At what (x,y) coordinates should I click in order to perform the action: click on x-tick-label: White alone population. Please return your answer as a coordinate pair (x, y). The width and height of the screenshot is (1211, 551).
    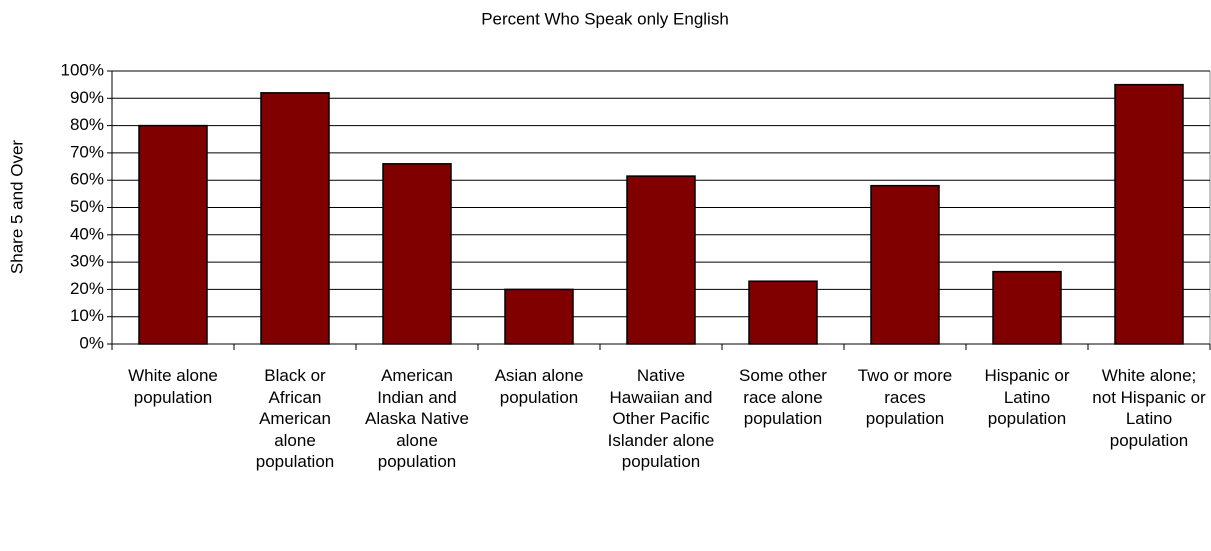
    Looking at the image, I should click on (173, 386).